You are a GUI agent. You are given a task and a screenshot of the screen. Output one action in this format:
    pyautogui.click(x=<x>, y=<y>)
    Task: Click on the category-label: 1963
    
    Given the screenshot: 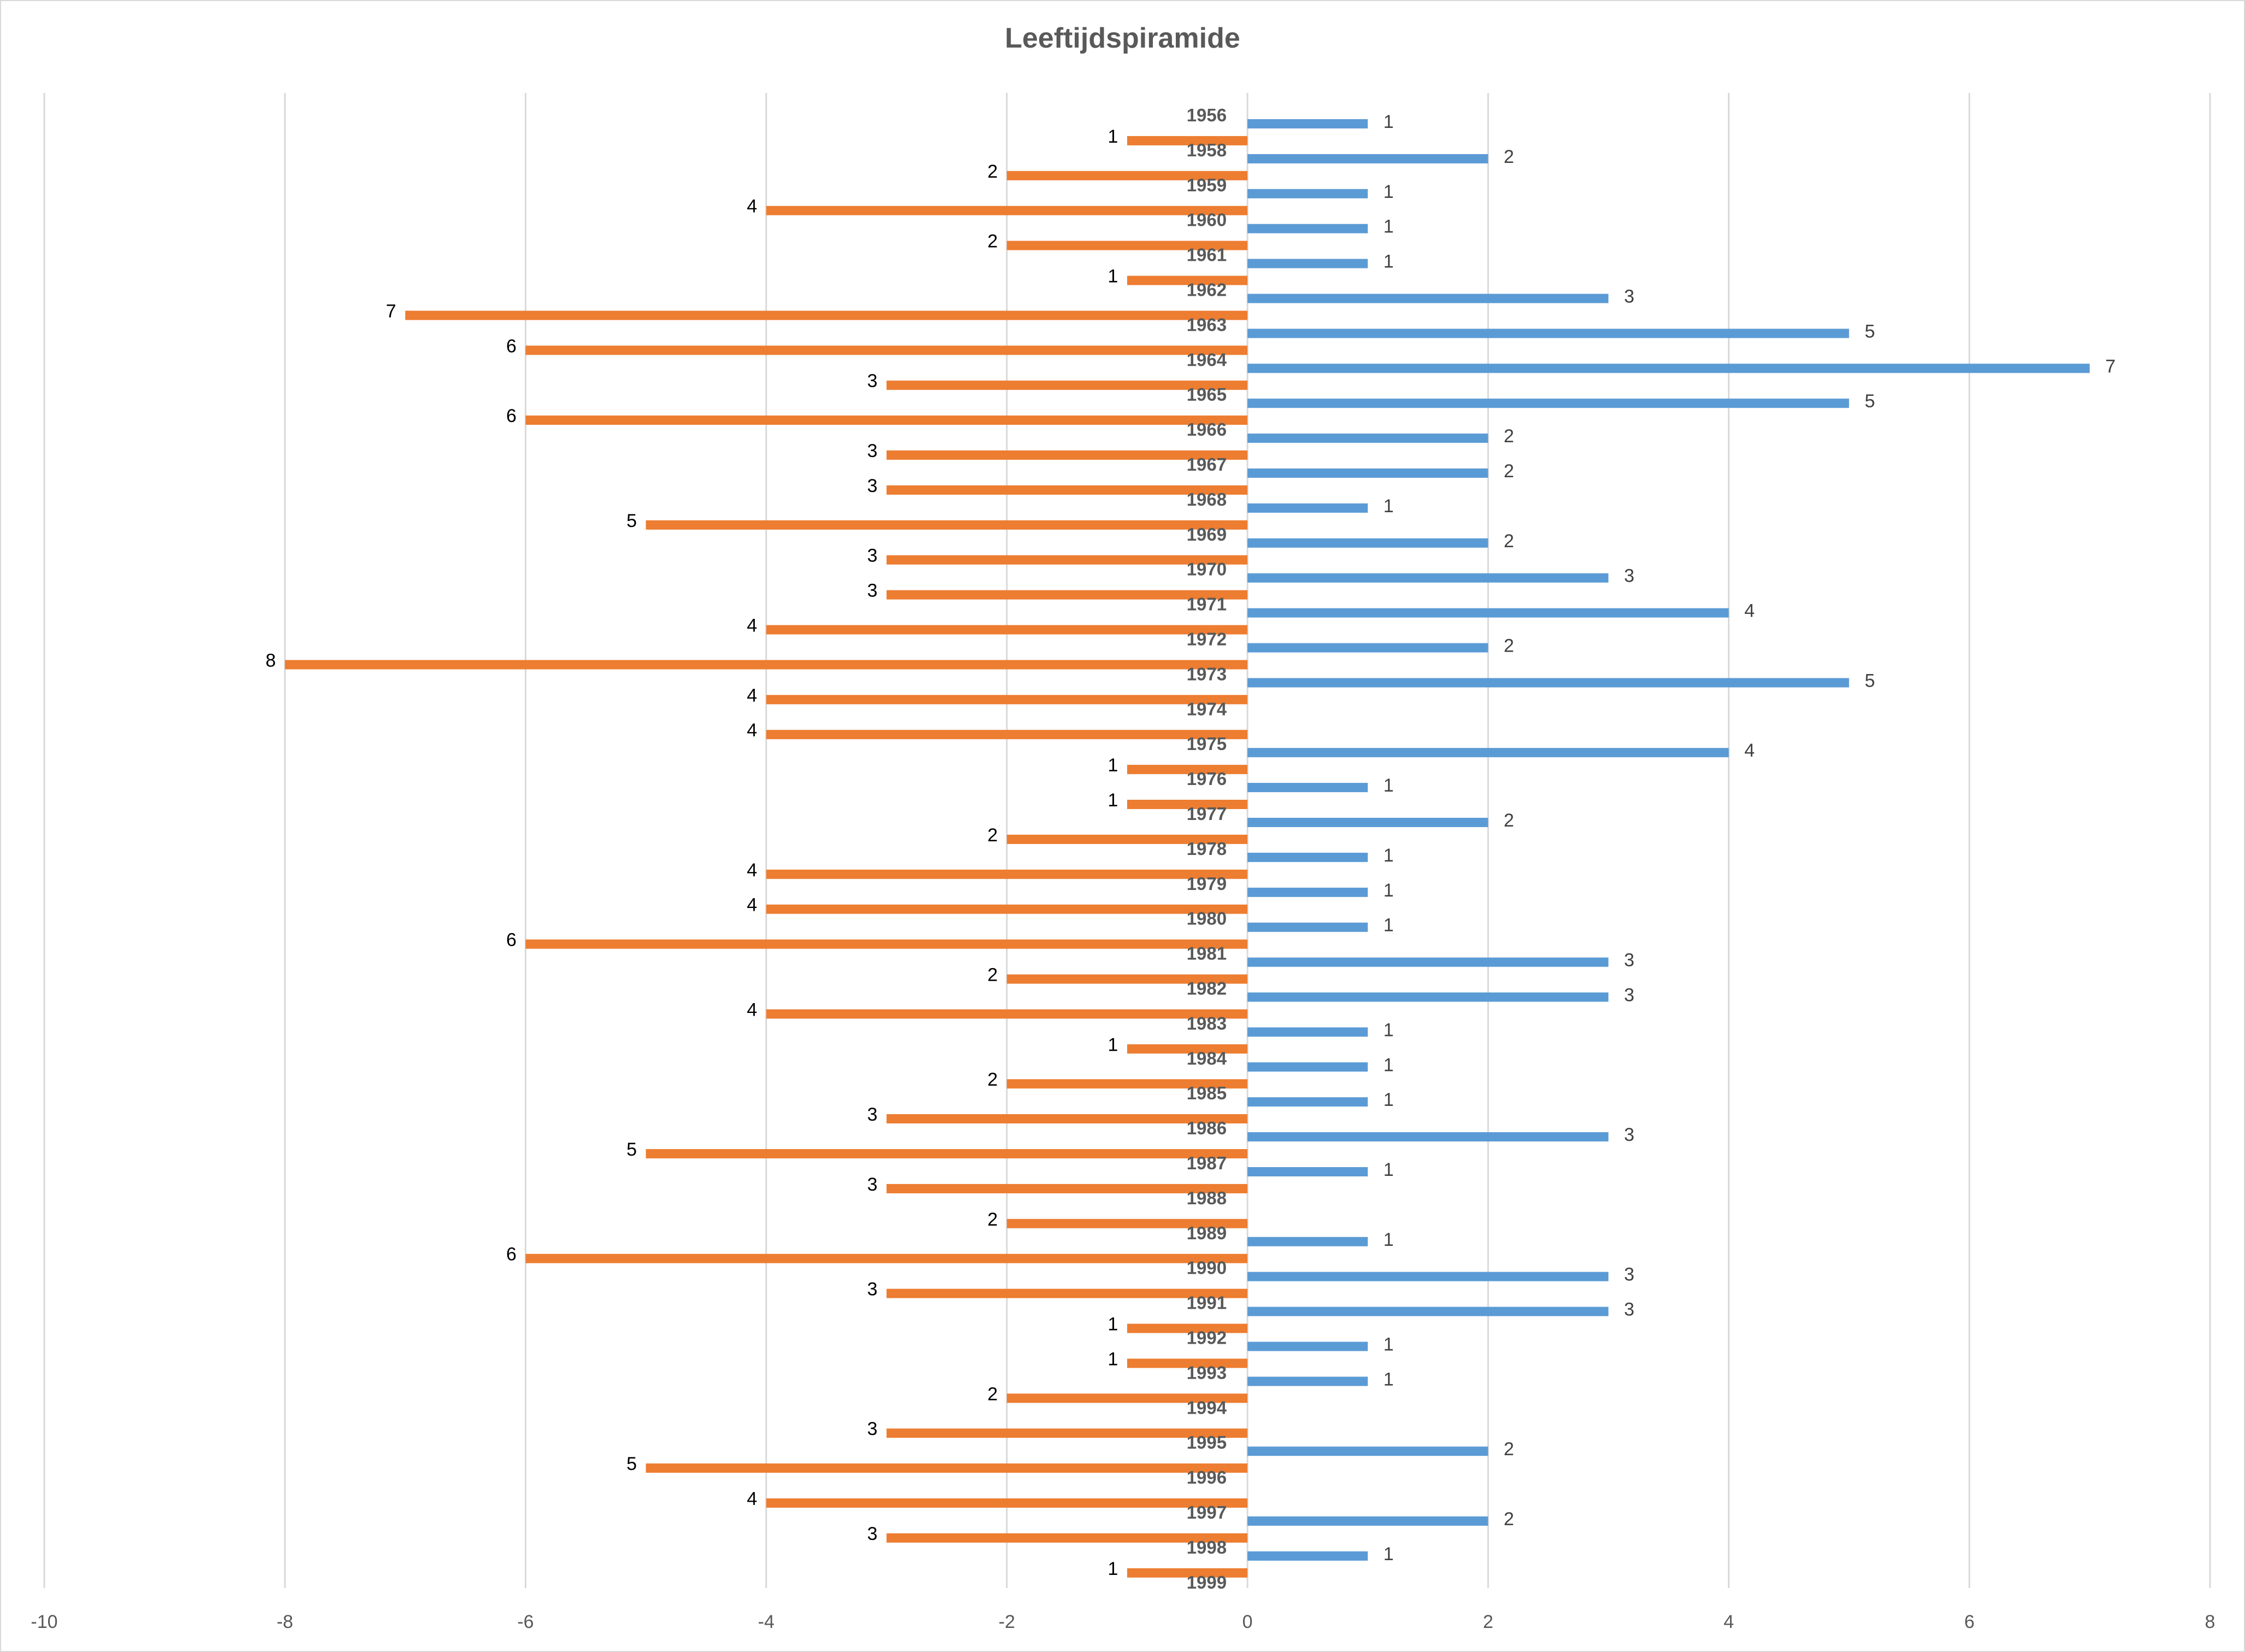 What is the action you would take?
    pyautogui.click(x=1207, y=325)
    